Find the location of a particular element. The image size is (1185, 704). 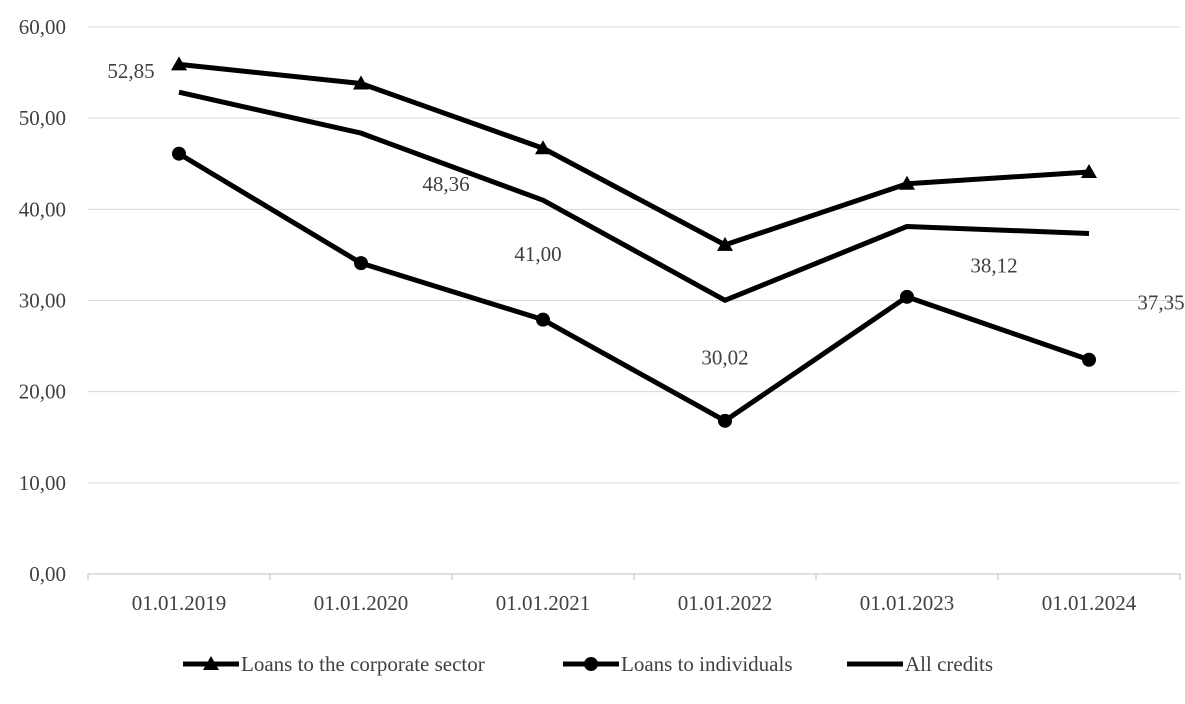

legend-label: All credits is located at coordinates (949, 664).